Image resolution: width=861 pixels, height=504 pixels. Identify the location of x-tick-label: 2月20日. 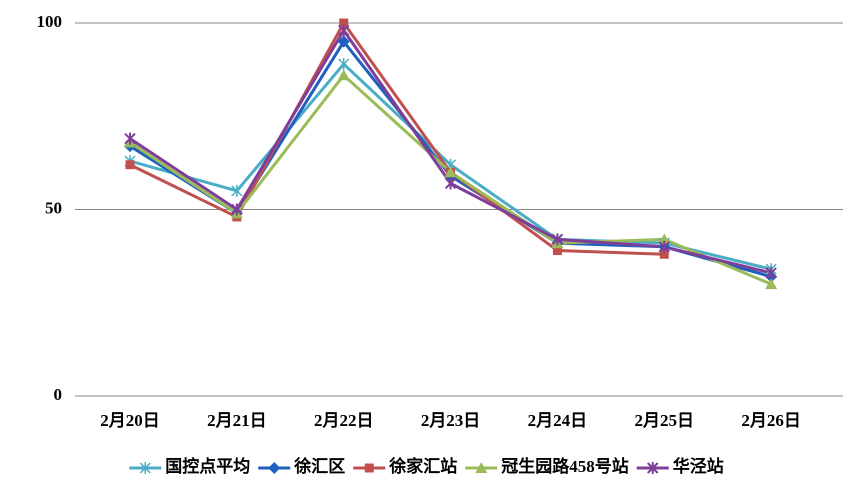
(130, 420).